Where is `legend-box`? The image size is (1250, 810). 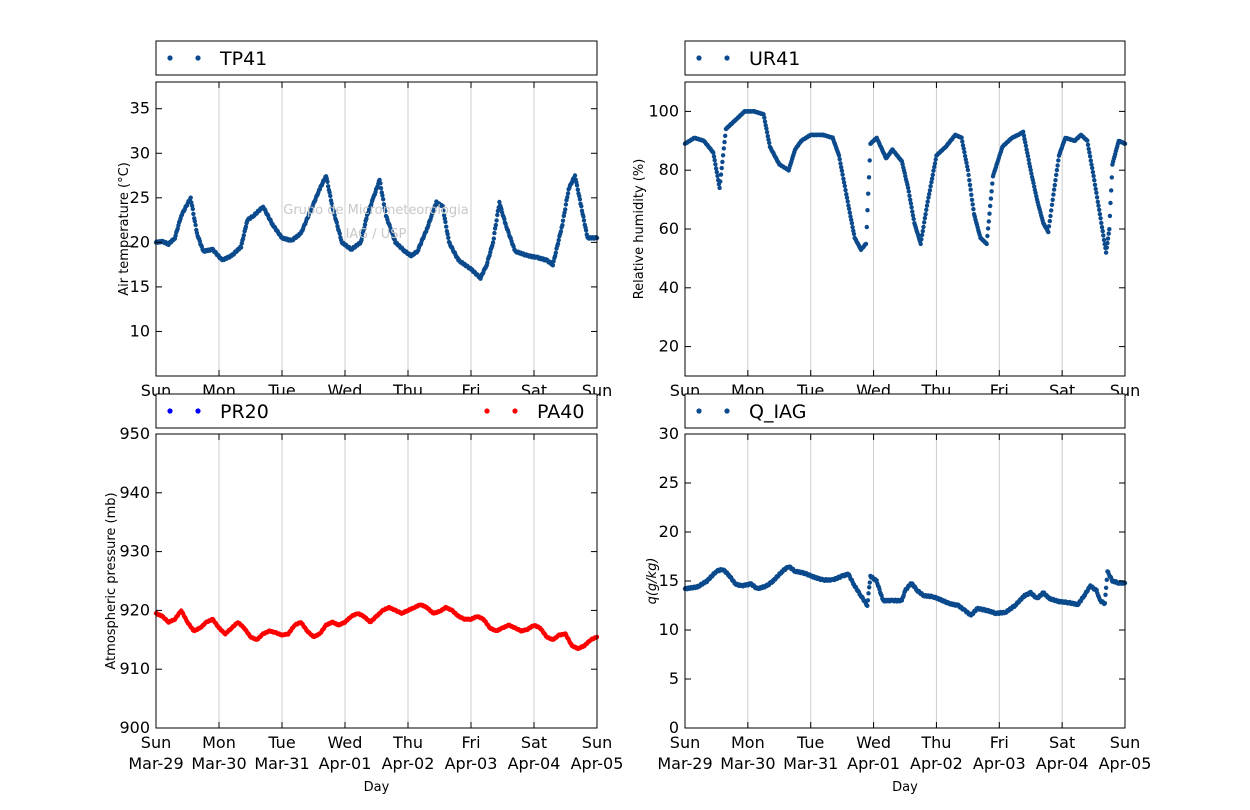 legend-box is located at coordinates (376, 411).